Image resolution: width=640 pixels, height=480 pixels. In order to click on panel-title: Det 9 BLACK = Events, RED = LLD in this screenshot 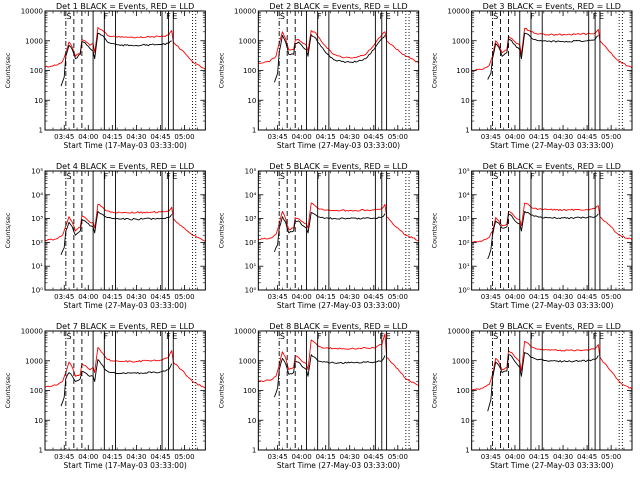, I will do `click(552, 326)`.